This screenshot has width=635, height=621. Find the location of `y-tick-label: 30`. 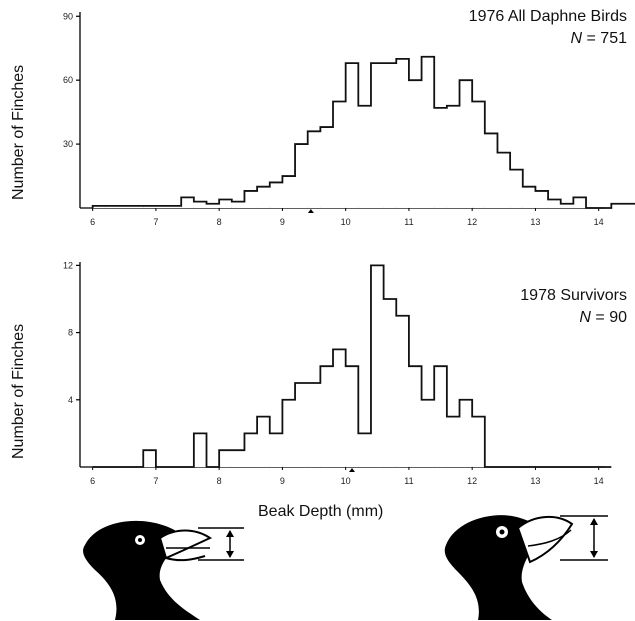

y-tick-label: 30 is located at coordinates (68, 144).